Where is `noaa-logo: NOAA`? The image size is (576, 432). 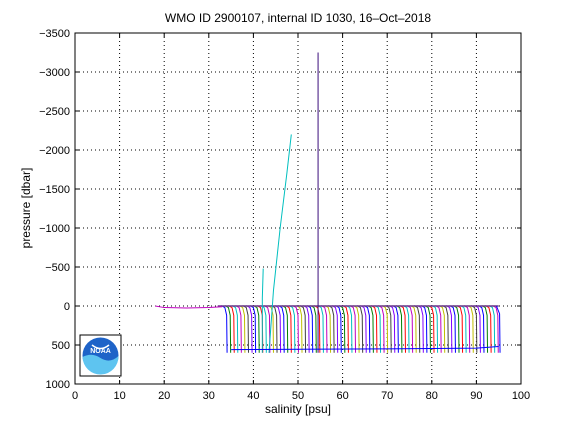 noaa-logo: NOAA is located at coordinates (100, 355).